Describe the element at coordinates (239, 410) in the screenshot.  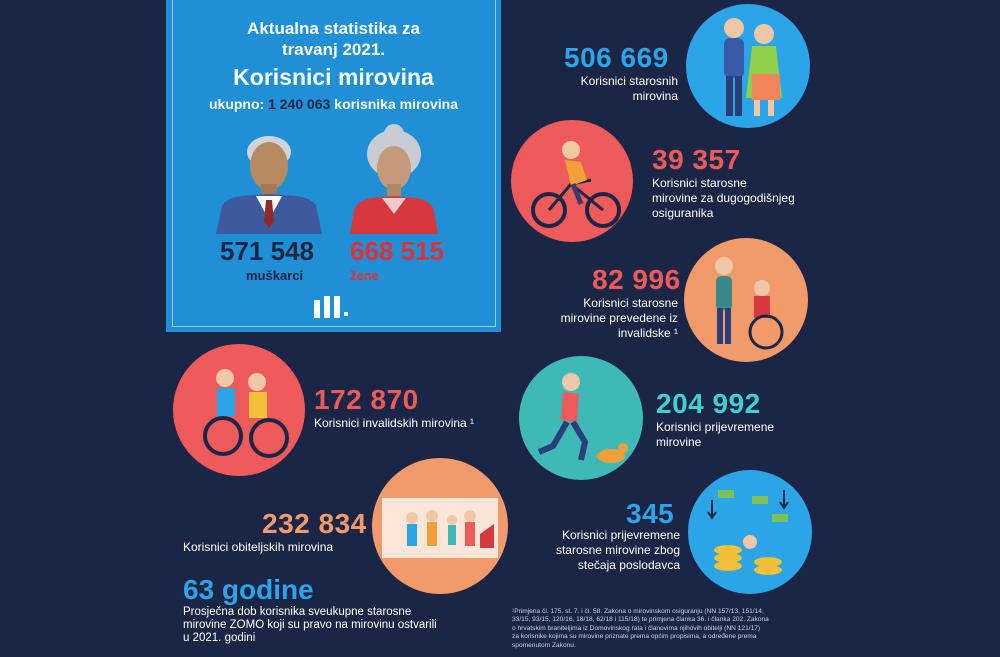
I see `wheelchair-couple-icon` at that location.